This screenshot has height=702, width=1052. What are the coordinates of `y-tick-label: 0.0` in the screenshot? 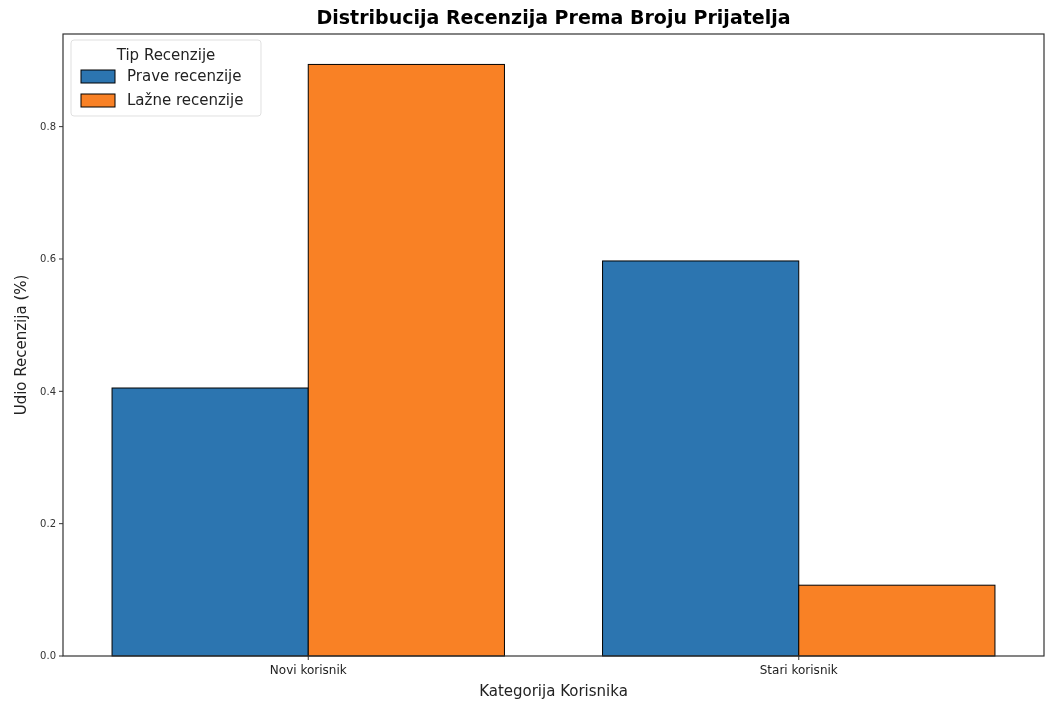 It's located at (48, 656).